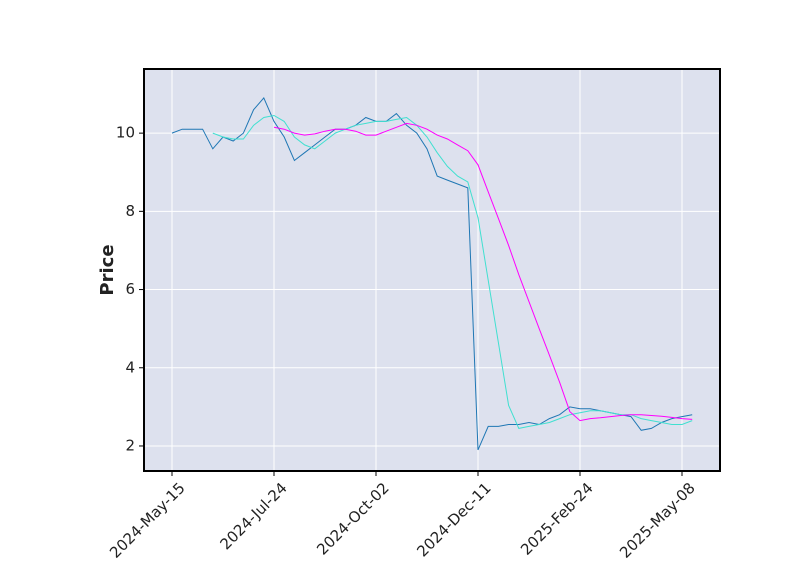 The width and height of the screenshot is (800, 575). What do you see at coordinates (130, 445) in the screenshot?
I see `y-tick-label: 2` at bounding box center [130, 445].